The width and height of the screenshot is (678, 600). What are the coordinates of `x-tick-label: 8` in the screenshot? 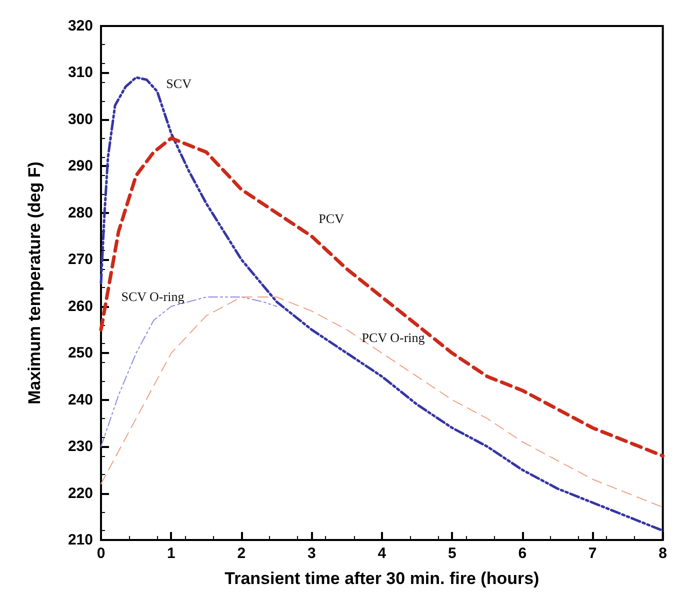 It's located at (662, 553).